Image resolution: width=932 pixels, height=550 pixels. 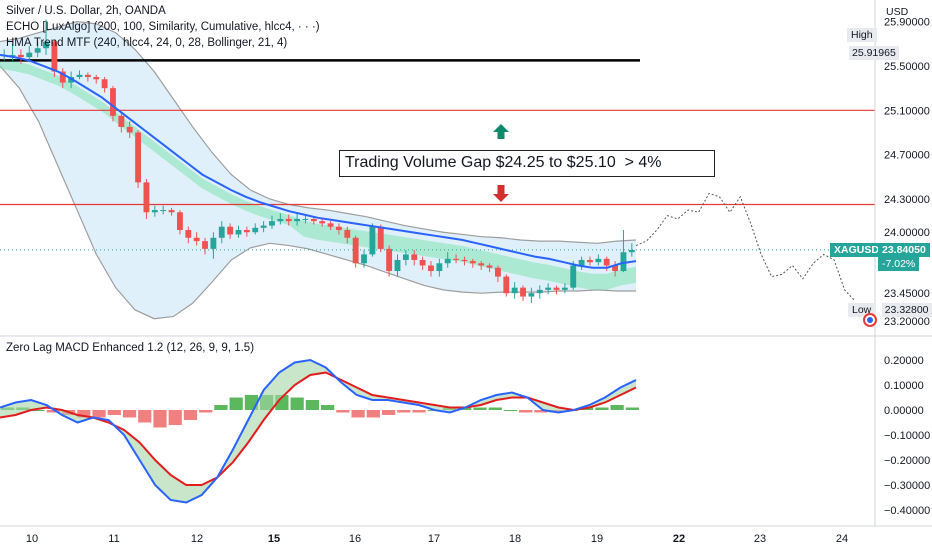 I want to click on macd-signal-line, so click(x=318, y=428).